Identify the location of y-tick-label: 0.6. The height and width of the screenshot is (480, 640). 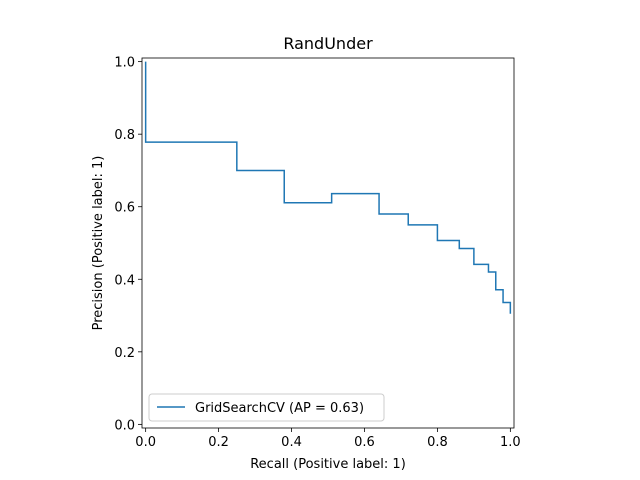
(124, 208).